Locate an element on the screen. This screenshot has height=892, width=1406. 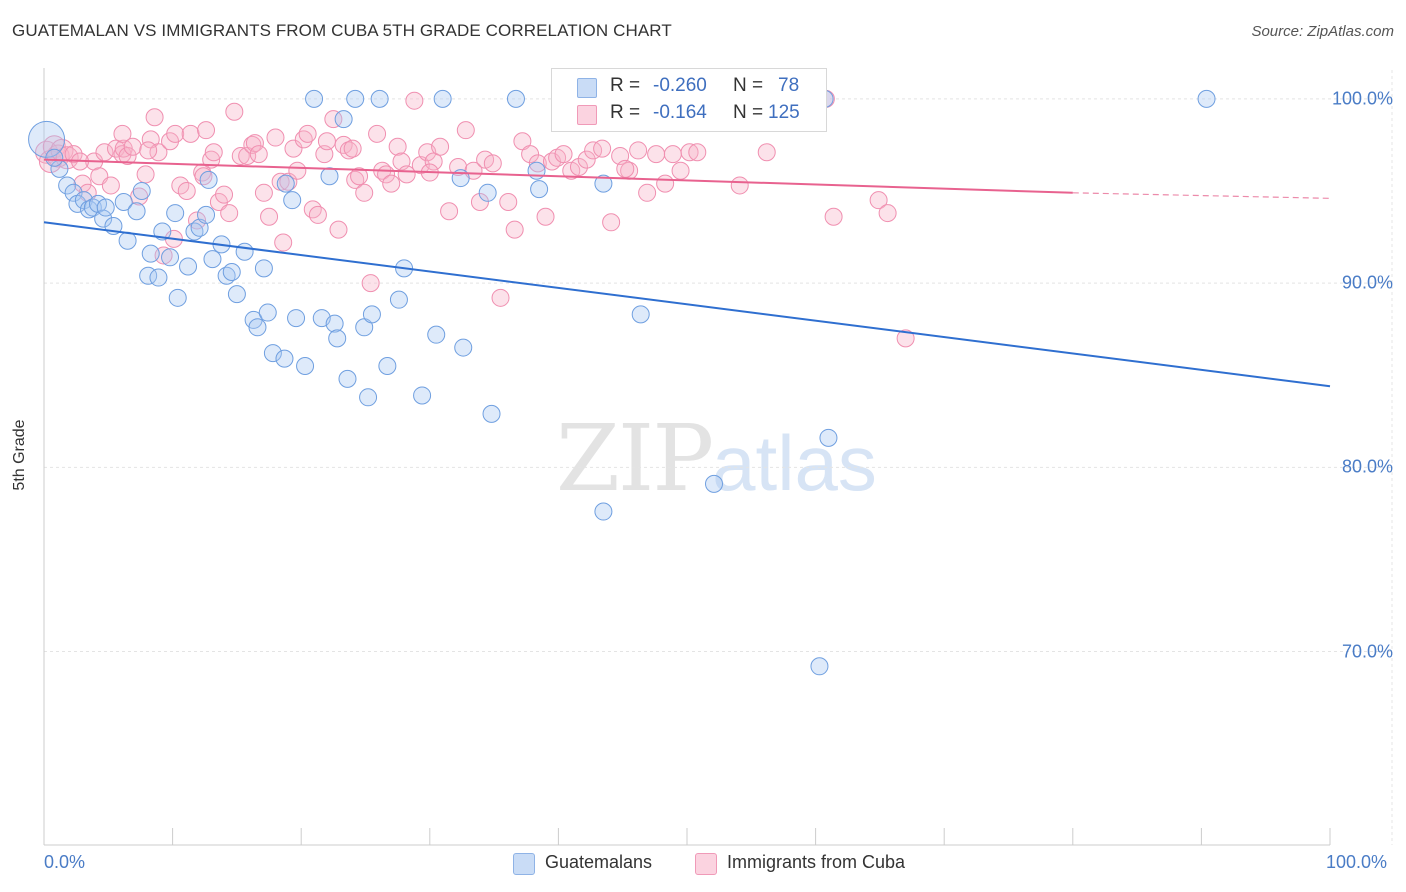
r-value: -0.164 is located at coordinates (680, 112).